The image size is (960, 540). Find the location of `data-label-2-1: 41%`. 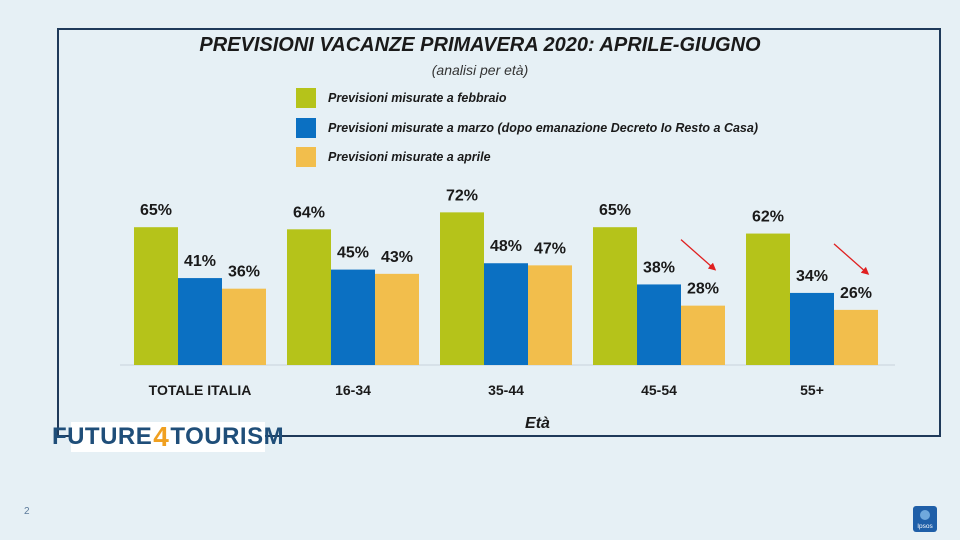

data-label-2-1: 41% is located at coordinates (200, 261).